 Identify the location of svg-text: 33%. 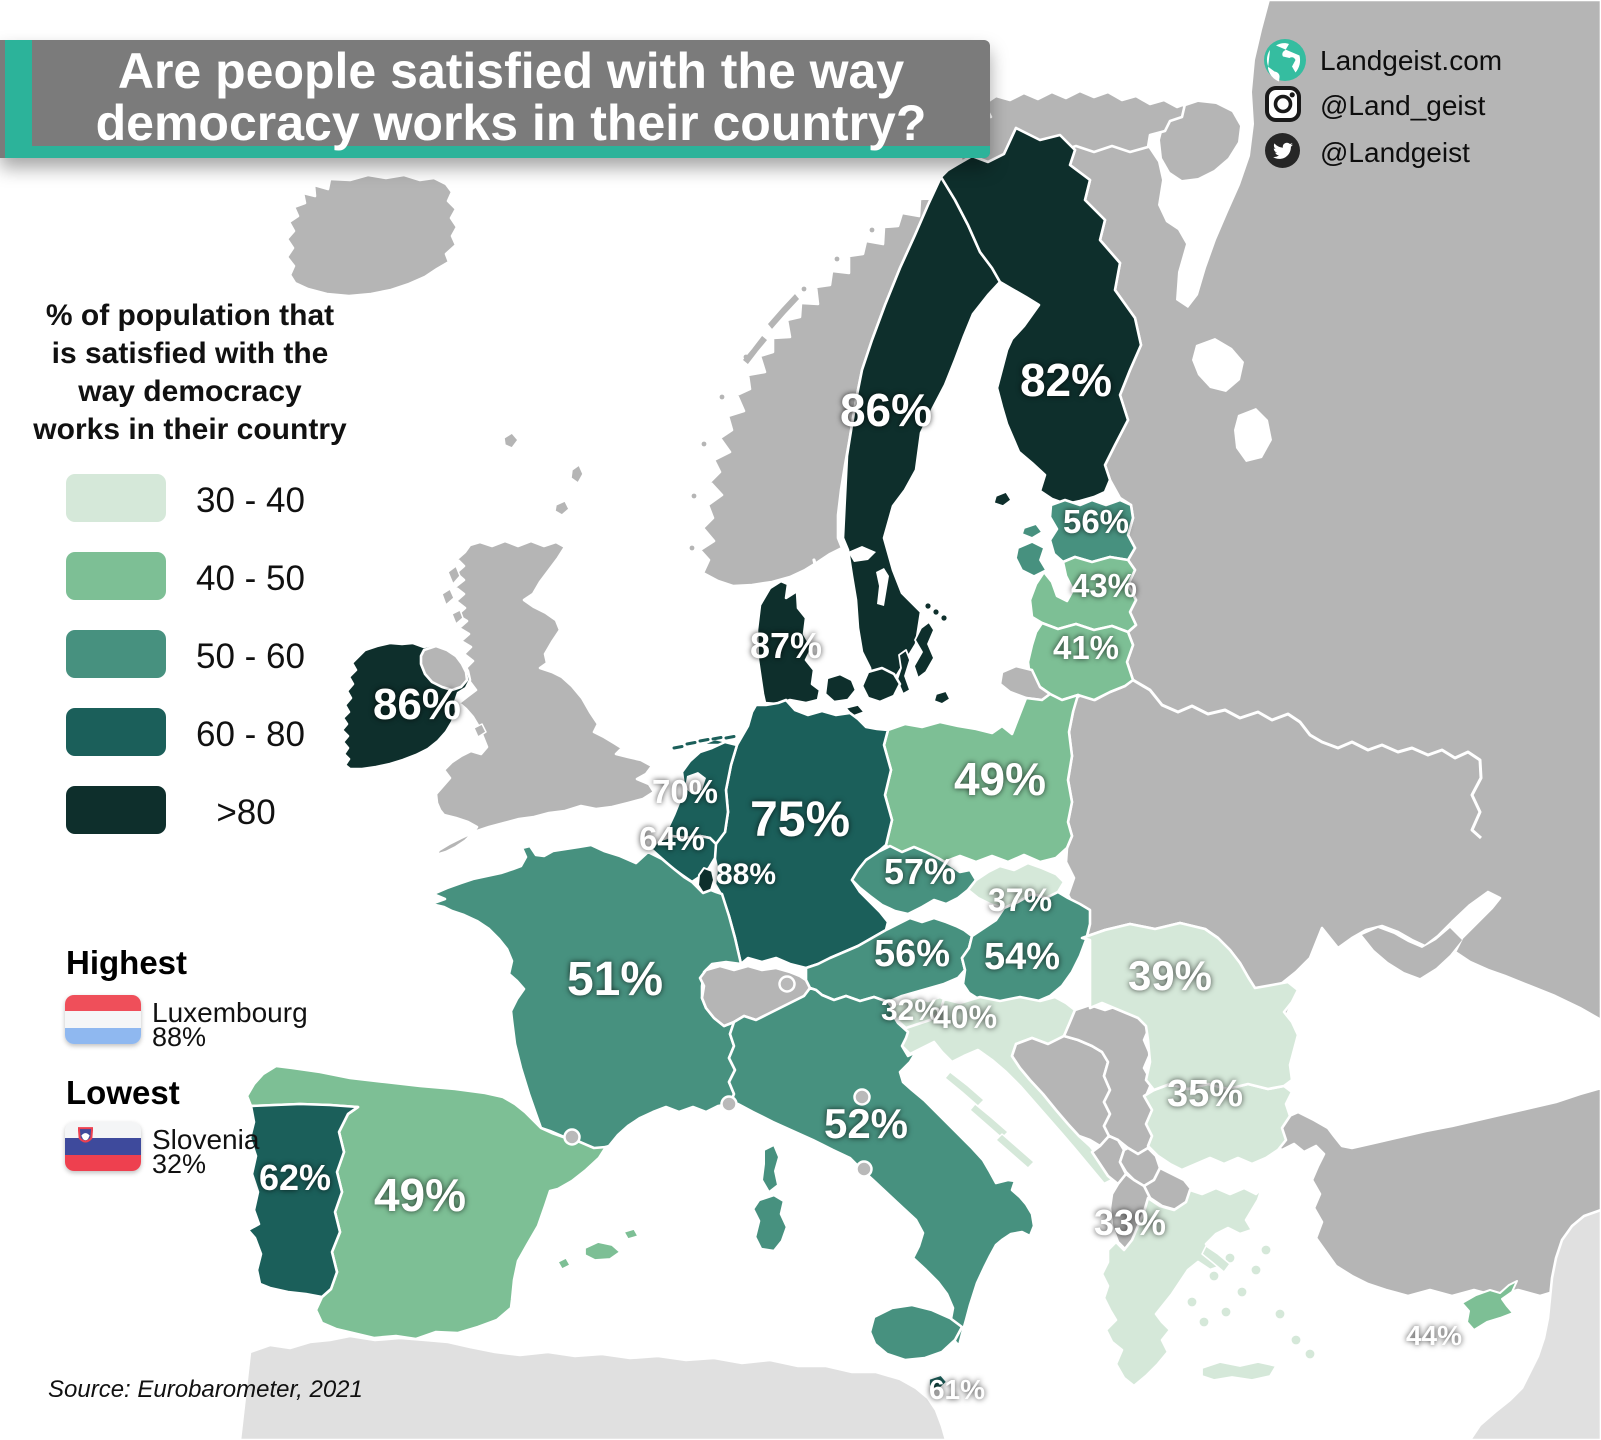
(1130, 1222).